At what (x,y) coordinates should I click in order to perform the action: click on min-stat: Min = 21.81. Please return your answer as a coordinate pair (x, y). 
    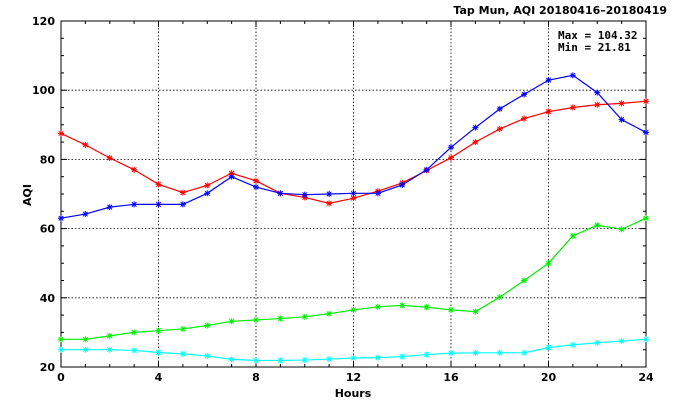
    Looking at the image, I should click on (594, 47).